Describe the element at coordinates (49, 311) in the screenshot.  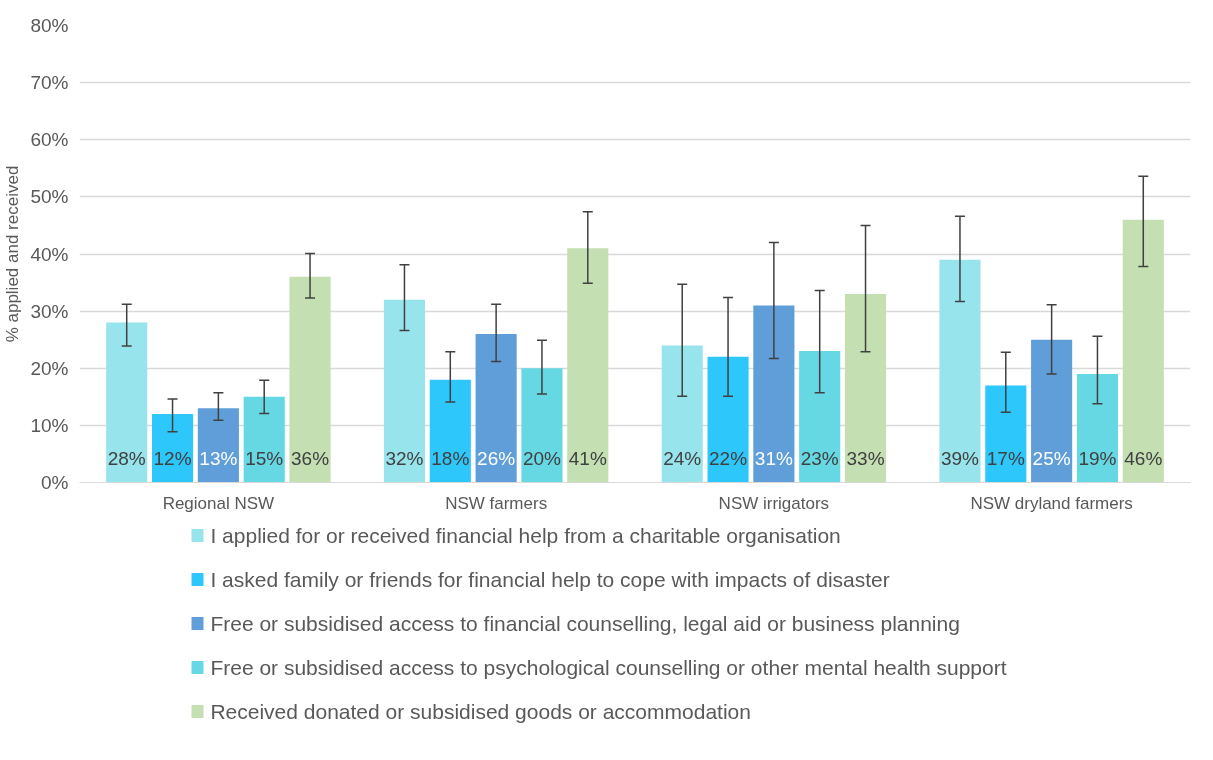
I see `y-tick-label: 30%` at that location.